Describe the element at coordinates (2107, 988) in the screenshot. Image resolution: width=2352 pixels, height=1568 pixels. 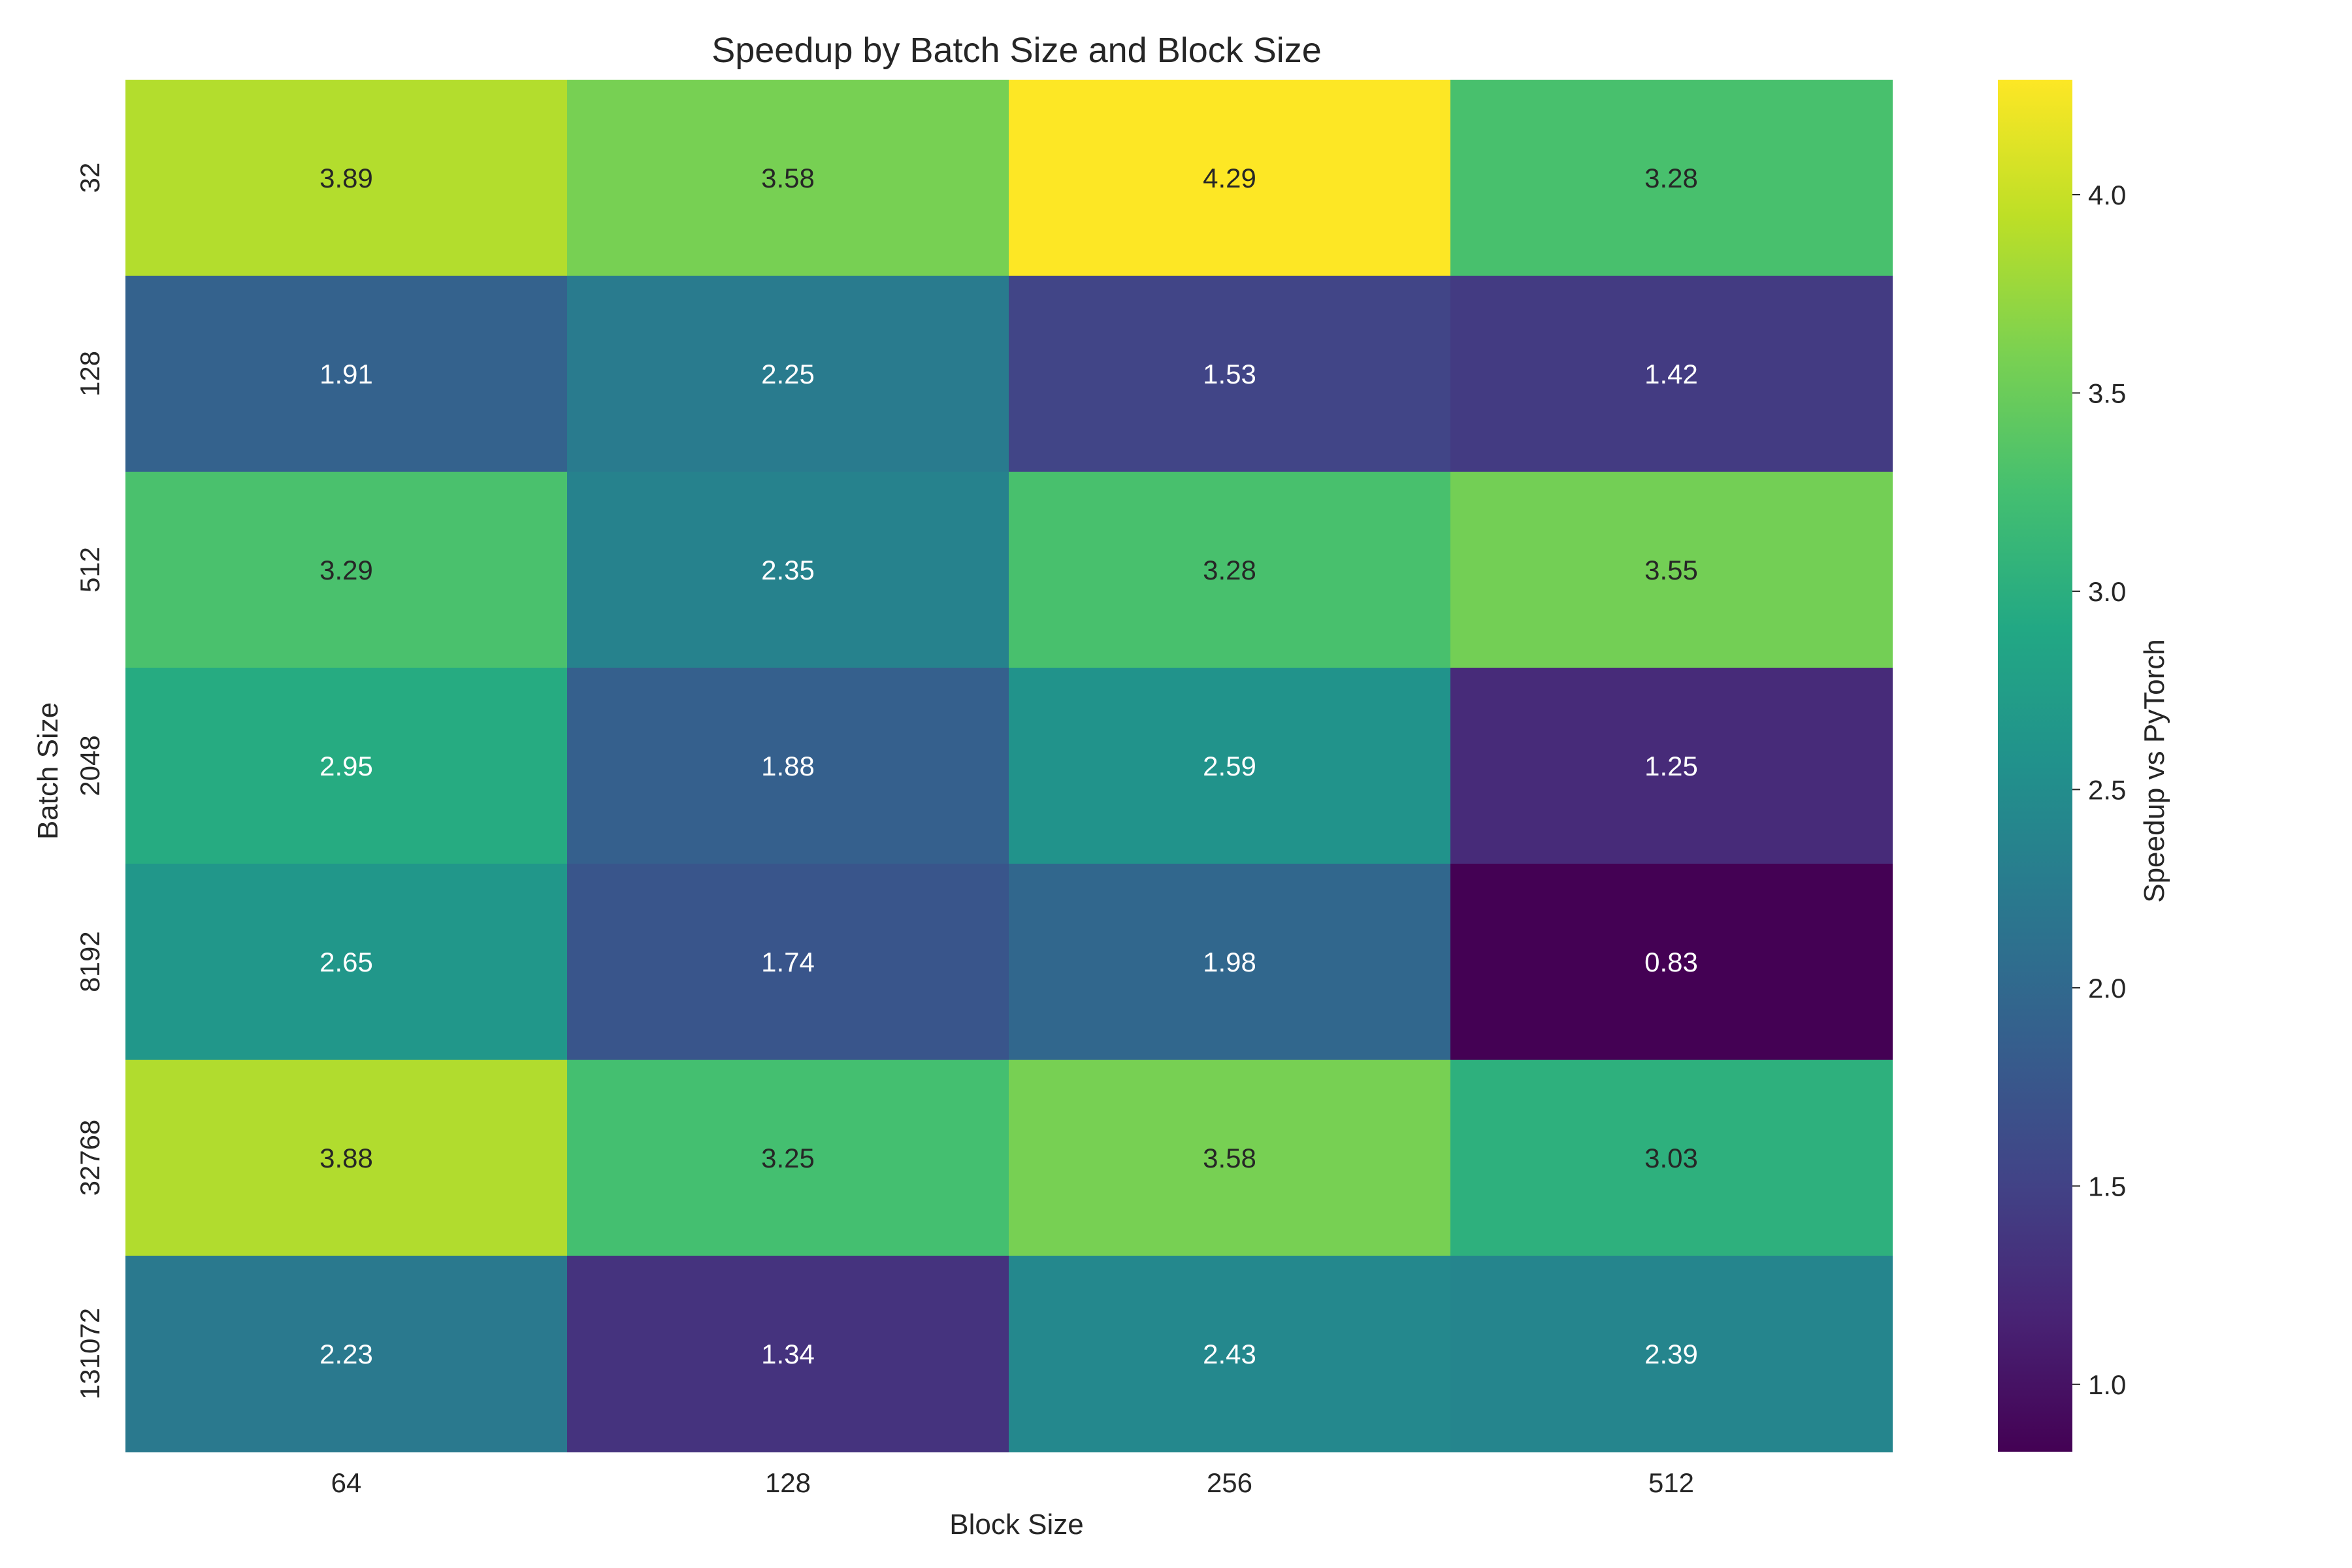
I see `colorbar-tick-label: 2.0` at that location.